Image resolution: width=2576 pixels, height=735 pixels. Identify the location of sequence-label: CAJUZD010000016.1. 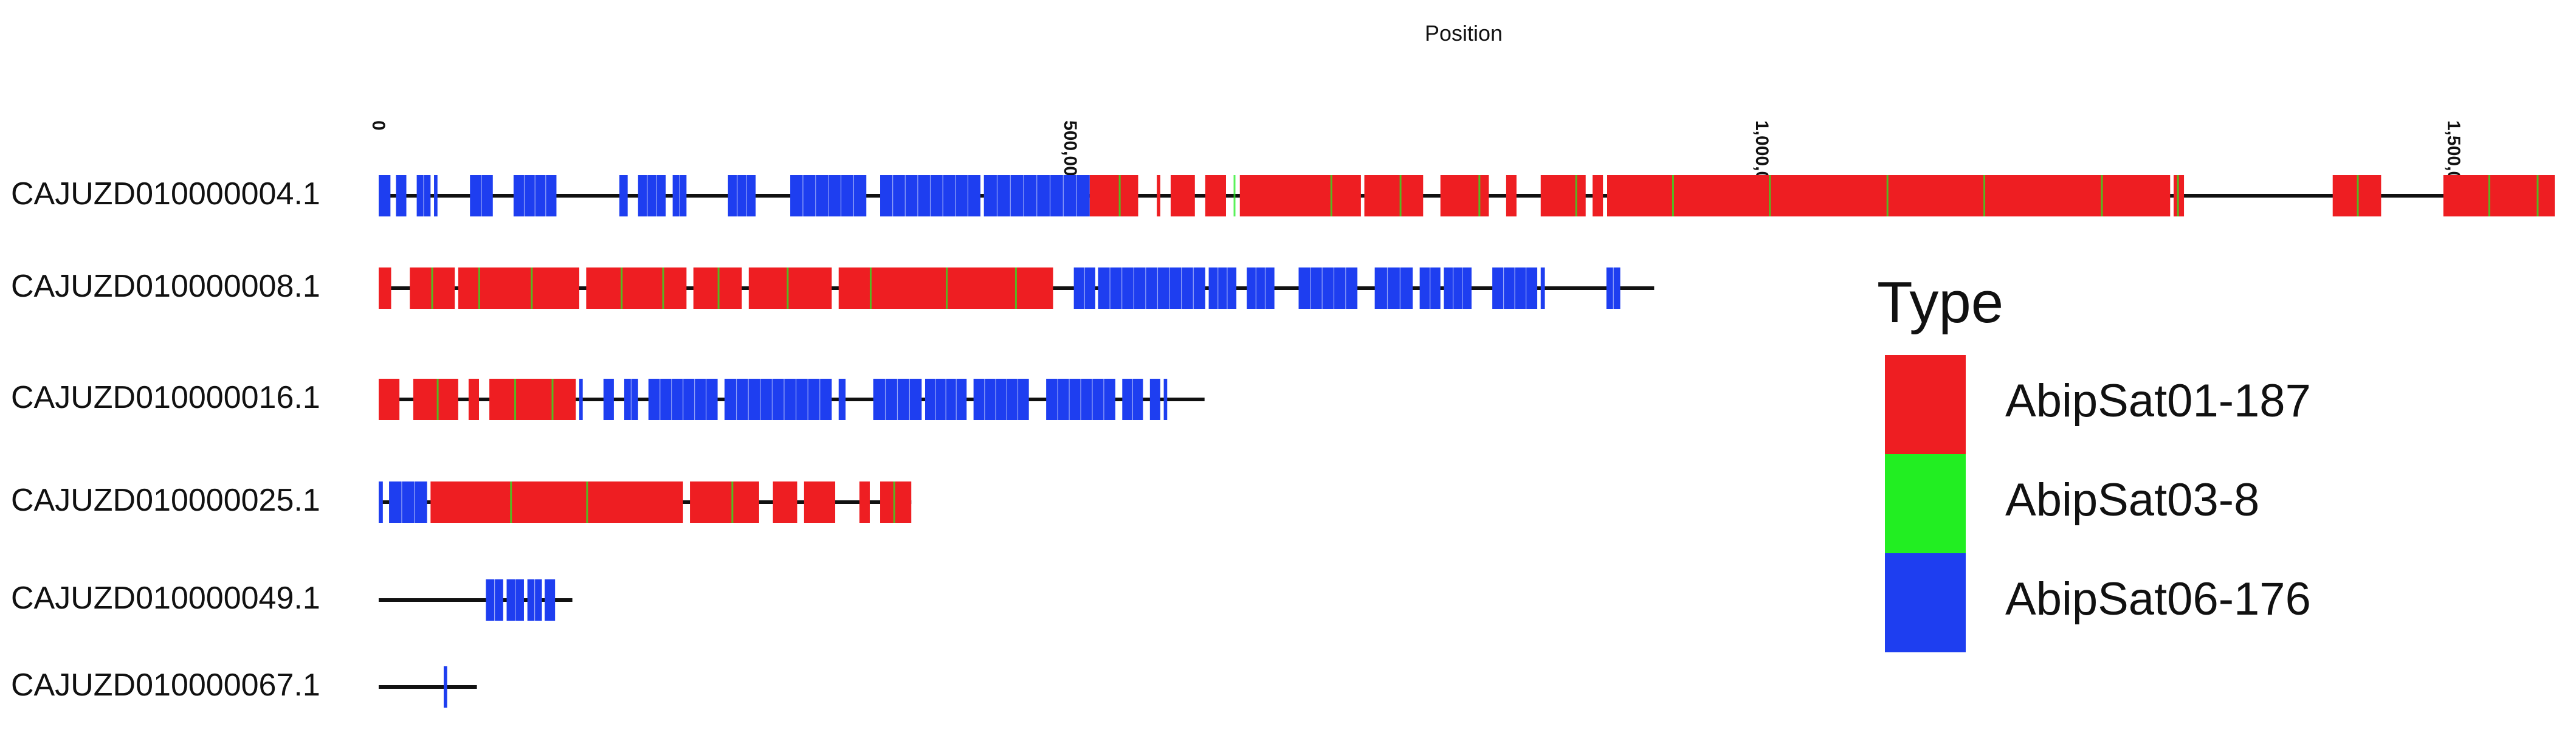
(165, 397).